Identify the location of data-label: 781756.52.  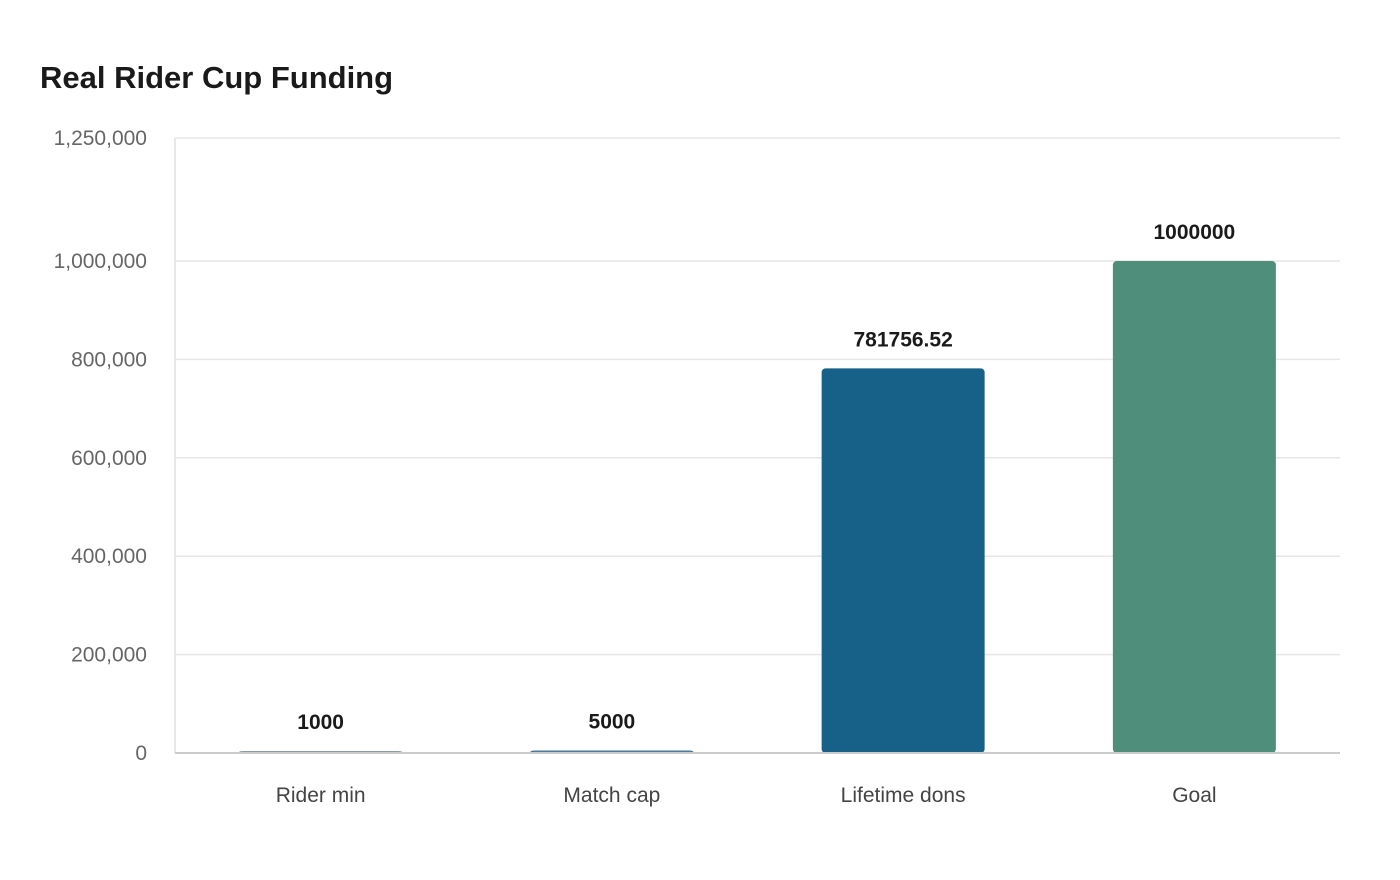
(902, 339).